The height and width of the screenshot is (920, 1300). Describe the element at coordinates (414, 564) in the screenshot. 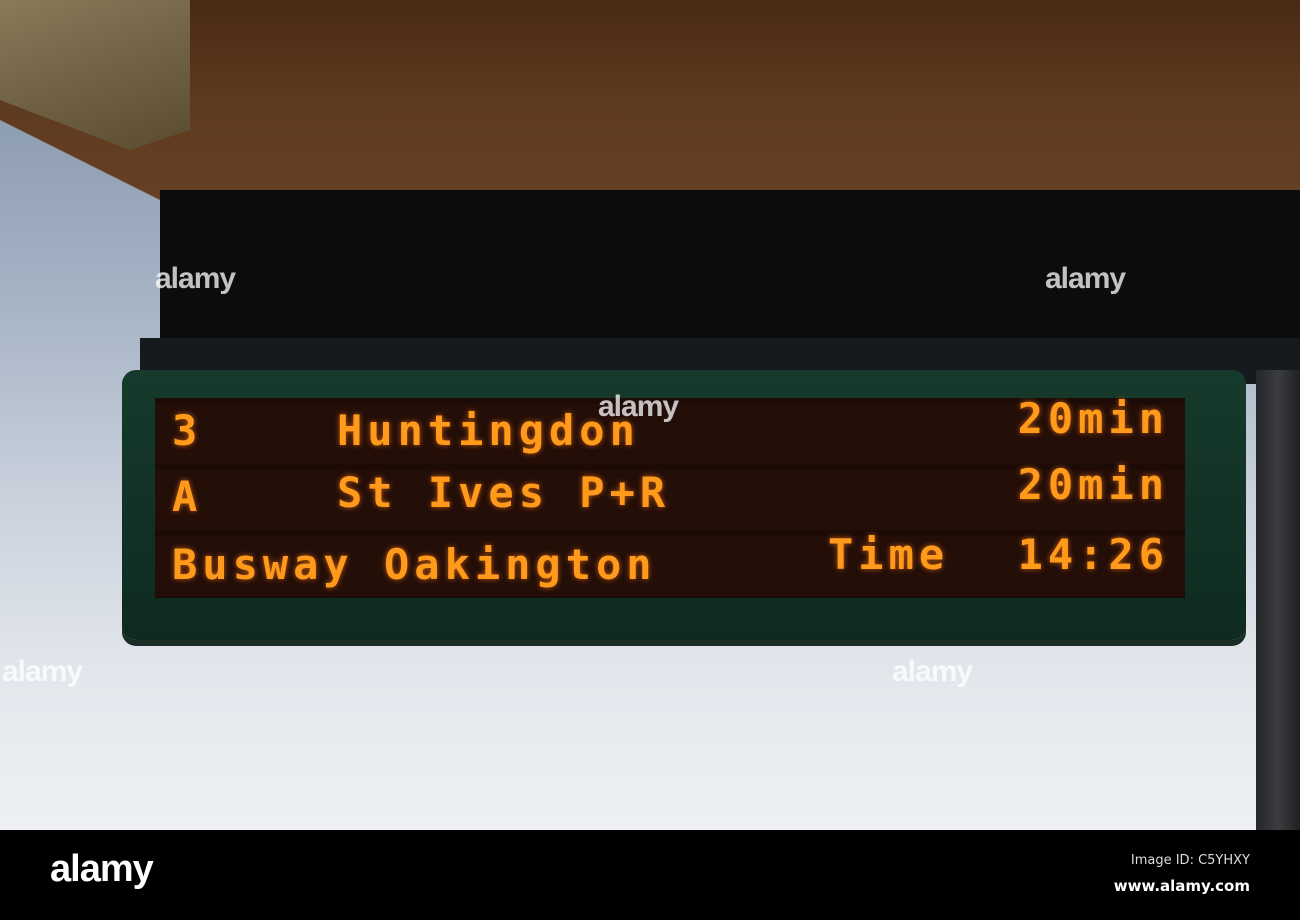

I see `stop-name: Busway Oakington` at that location.